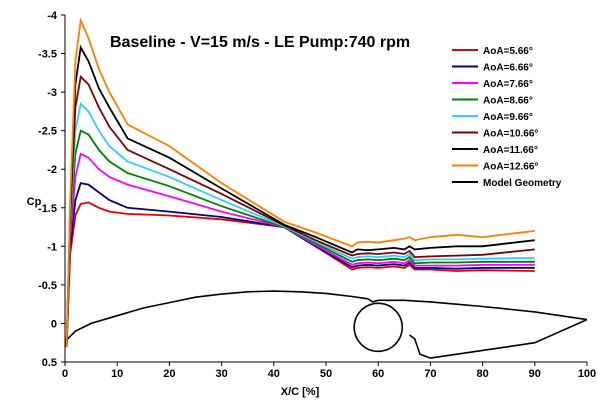 The height and width of the screenshot is (400, 598). I want to click on y-tick-label: 0.5, so click(49, 363).